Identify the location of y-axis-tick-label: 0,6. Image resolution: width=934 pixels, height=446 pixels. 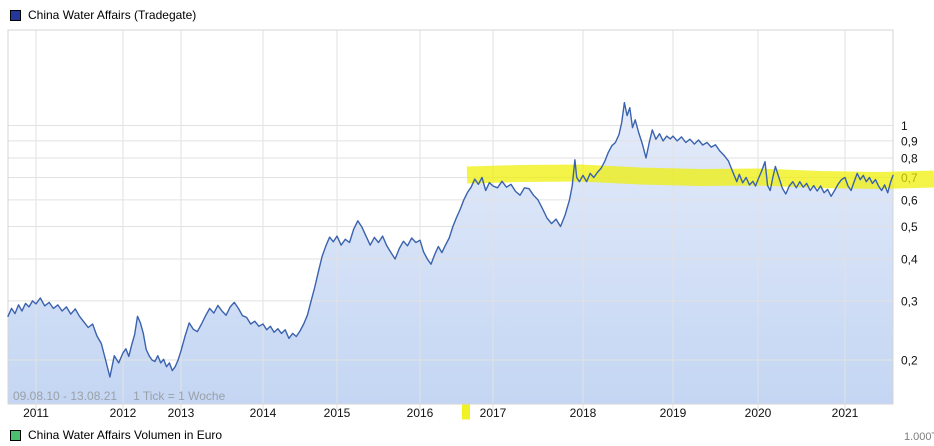
(909, 200).